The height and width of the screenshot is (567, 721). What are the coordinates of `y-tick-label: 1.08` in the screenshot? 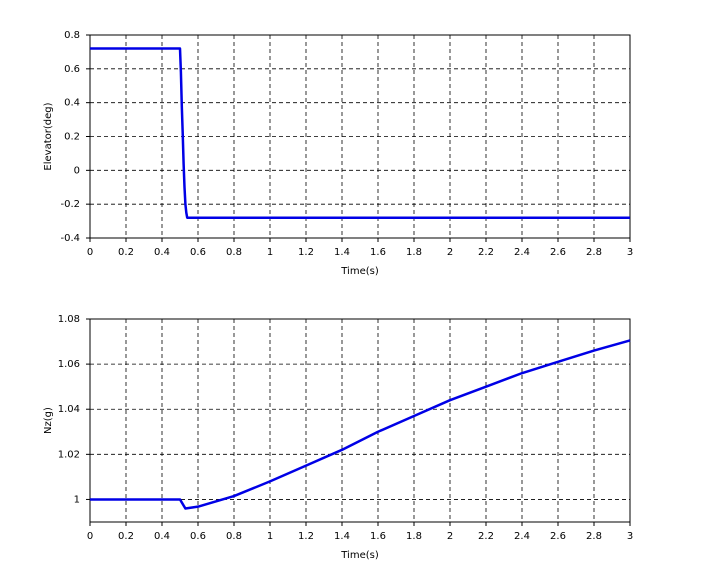 It's located at (69, 319).